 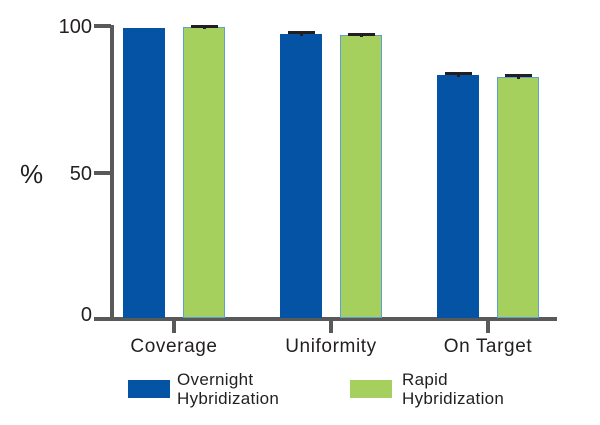 I want to click on x-label-on-target: On Target, so click(x=488, y=346).